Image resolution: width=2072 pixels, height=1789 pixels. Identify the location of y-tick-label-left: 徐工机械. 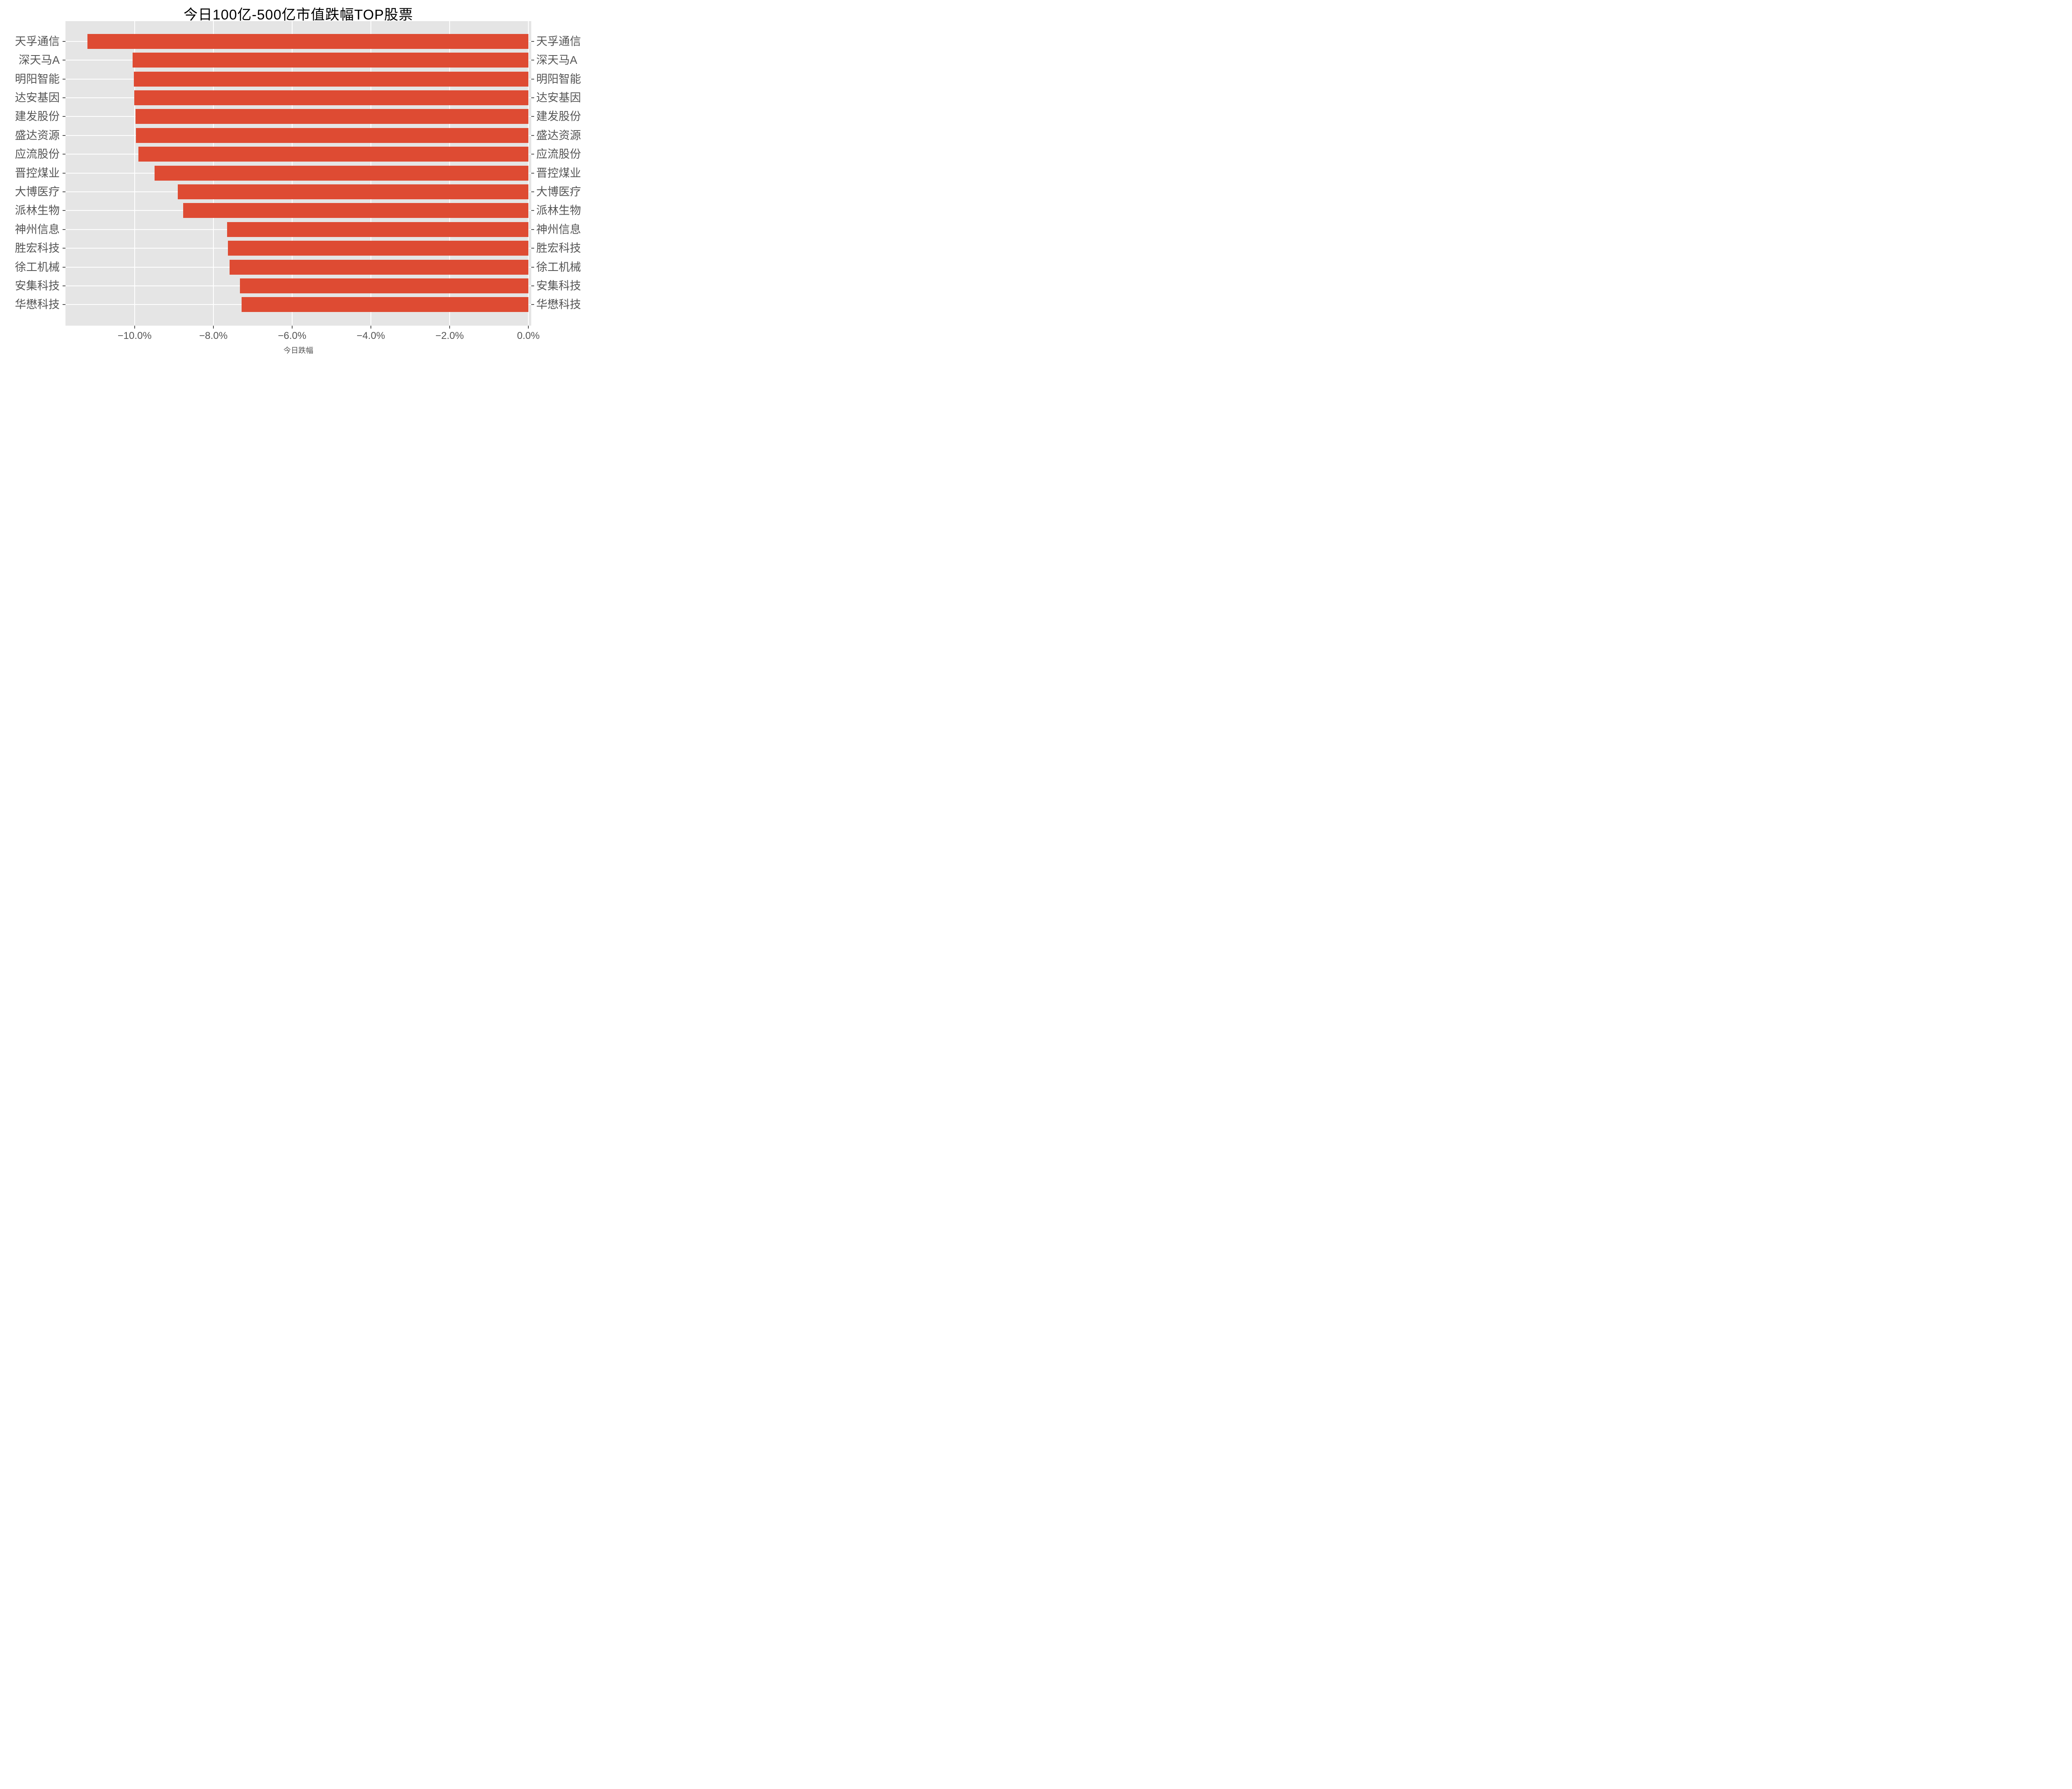
(37, 267).